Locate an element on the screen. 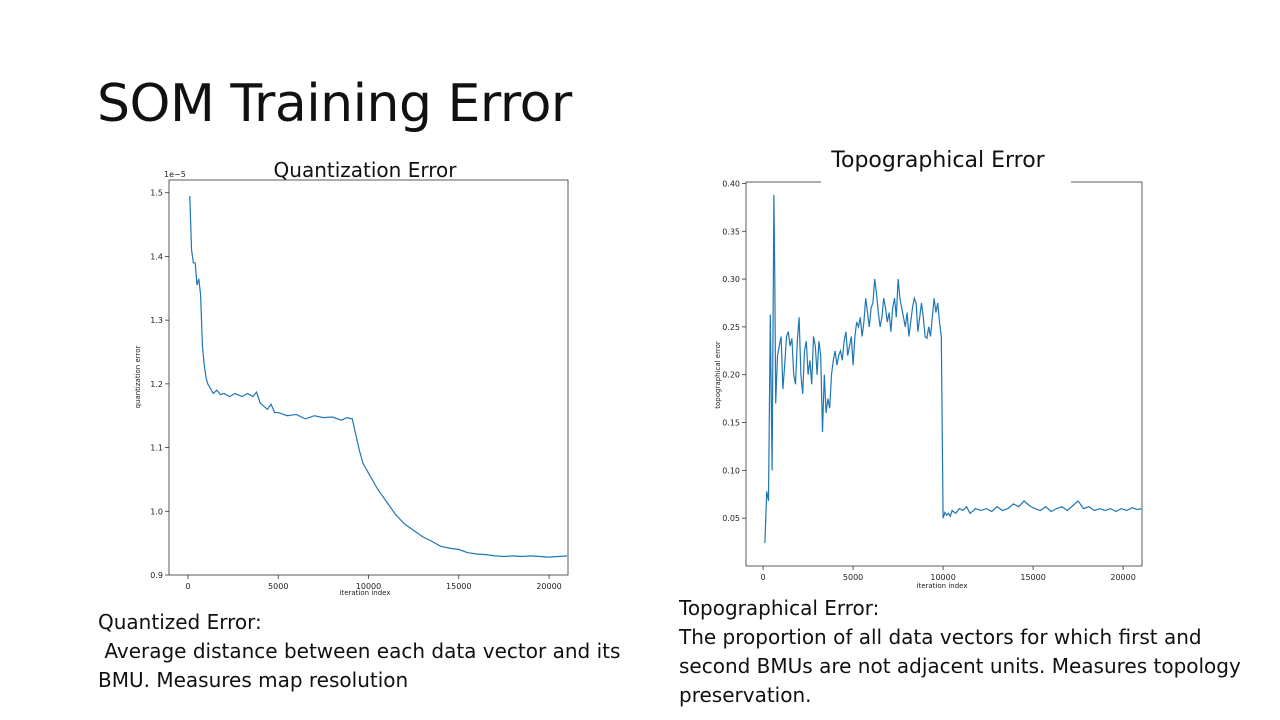 Image resolution: width=1280 pixels, height=720 pixels. y-tick-label: 0.05 is located at coordinates (731, 518).